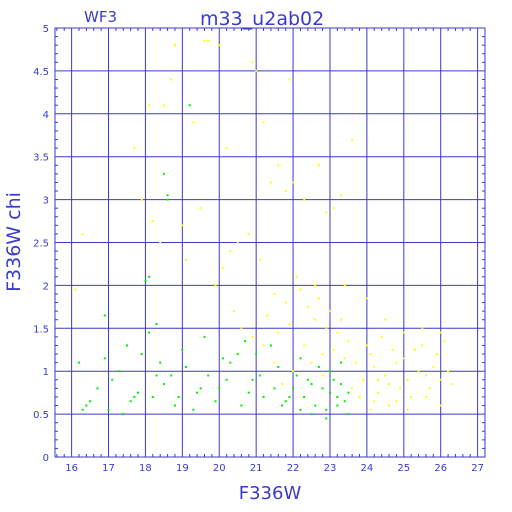 The height and width of the screenshot is (512, 512). I want to click on y-tick-label: 4, so click(46, 115).